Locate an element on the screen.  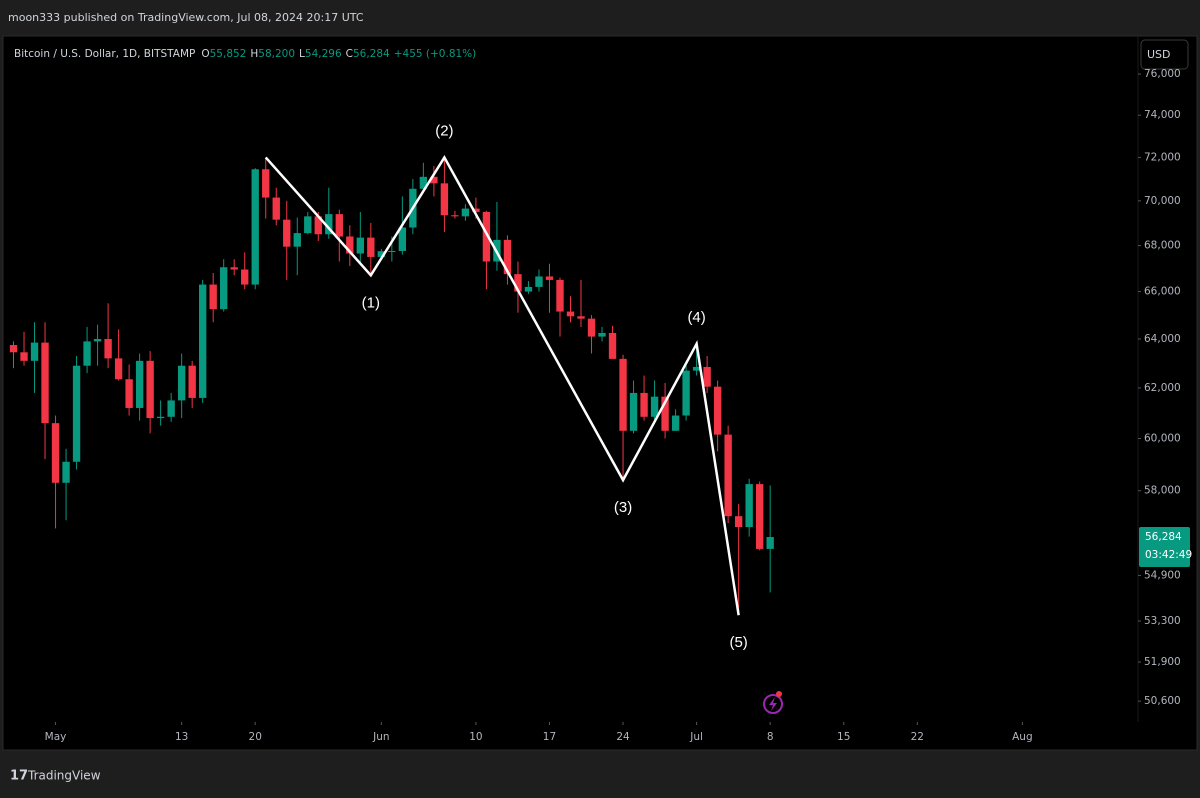
ohlc-key: L is located at coordinates (302, 54).